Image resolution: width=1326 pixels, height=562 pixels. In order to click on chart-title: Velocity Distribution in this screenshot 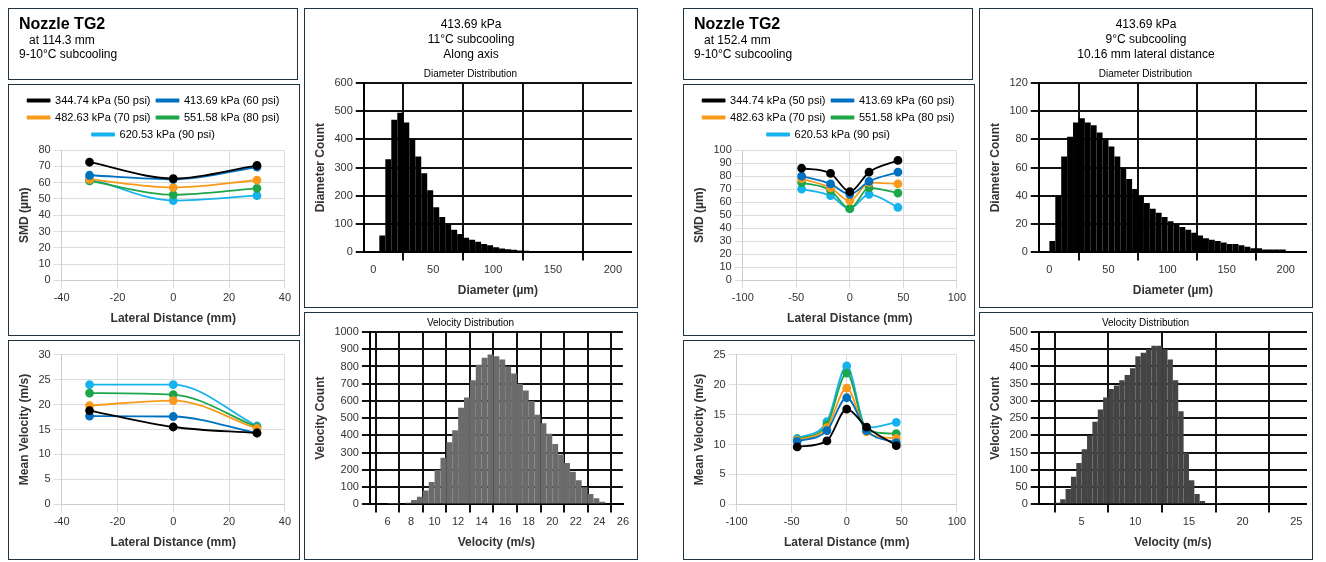, I will do `click(470, 322)`.